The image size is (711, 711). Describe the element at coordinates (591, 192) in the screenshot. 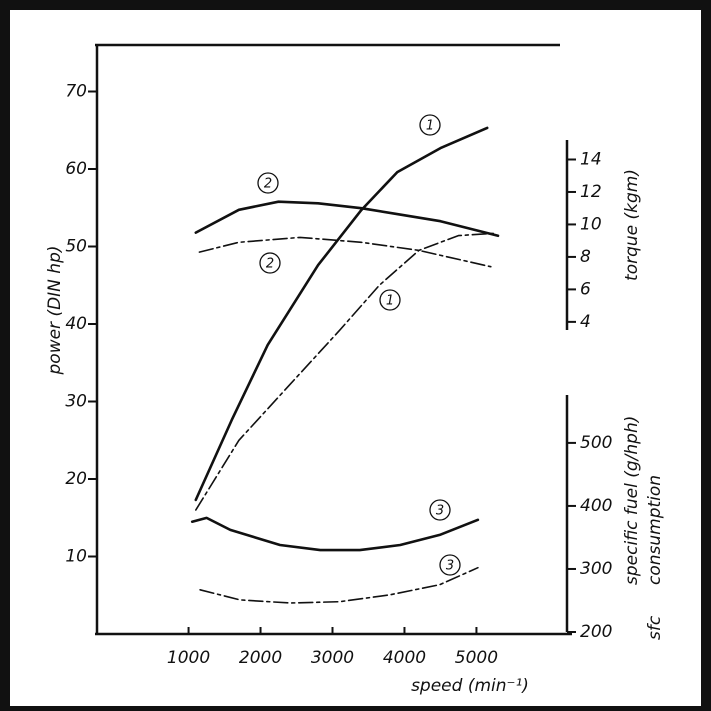

I see `y2-tick-label: 12` at that location.